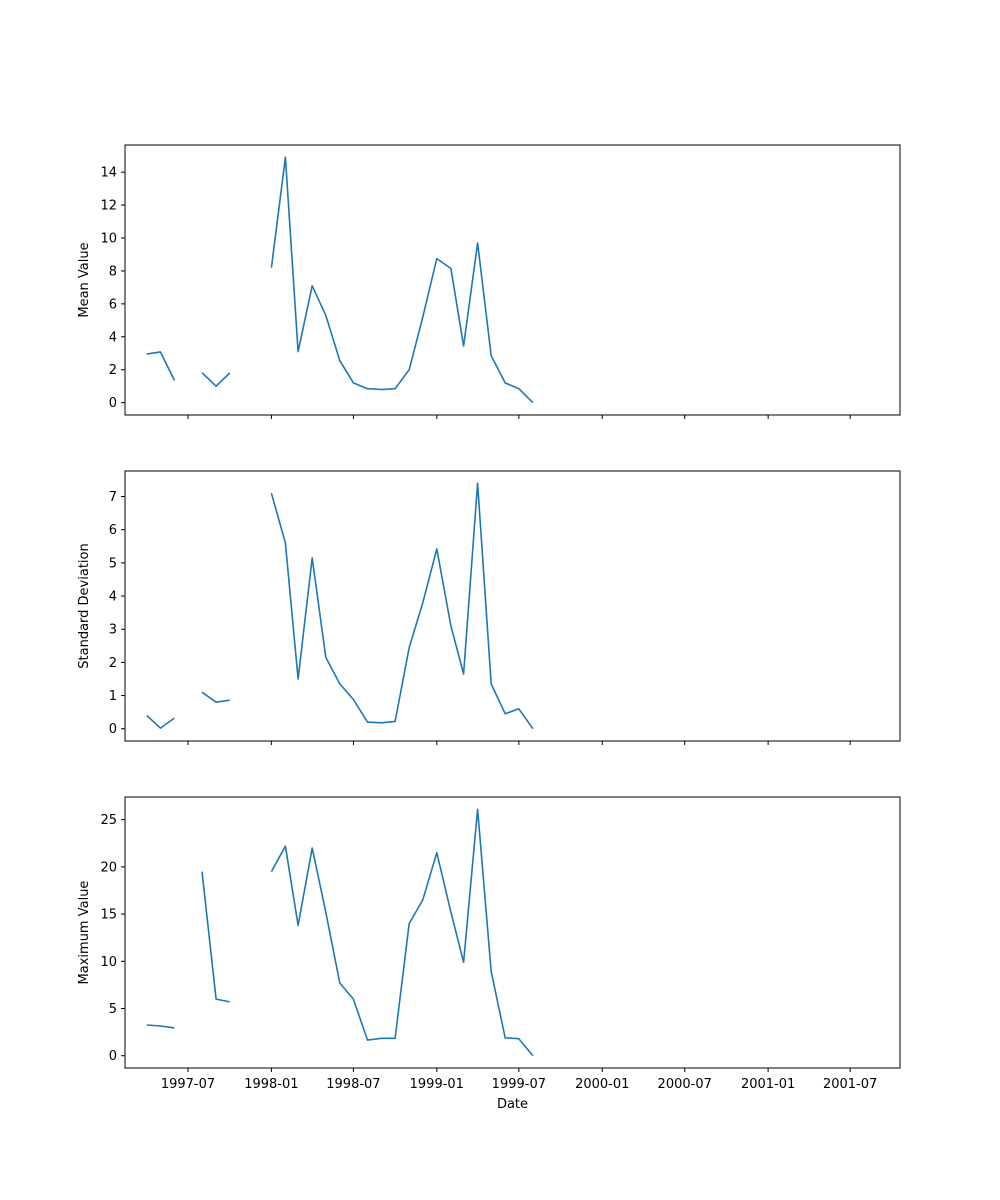  Describe the element at coordinates (512, 1104) in the screenshot. I see `x-axis-label: Date` at that location.